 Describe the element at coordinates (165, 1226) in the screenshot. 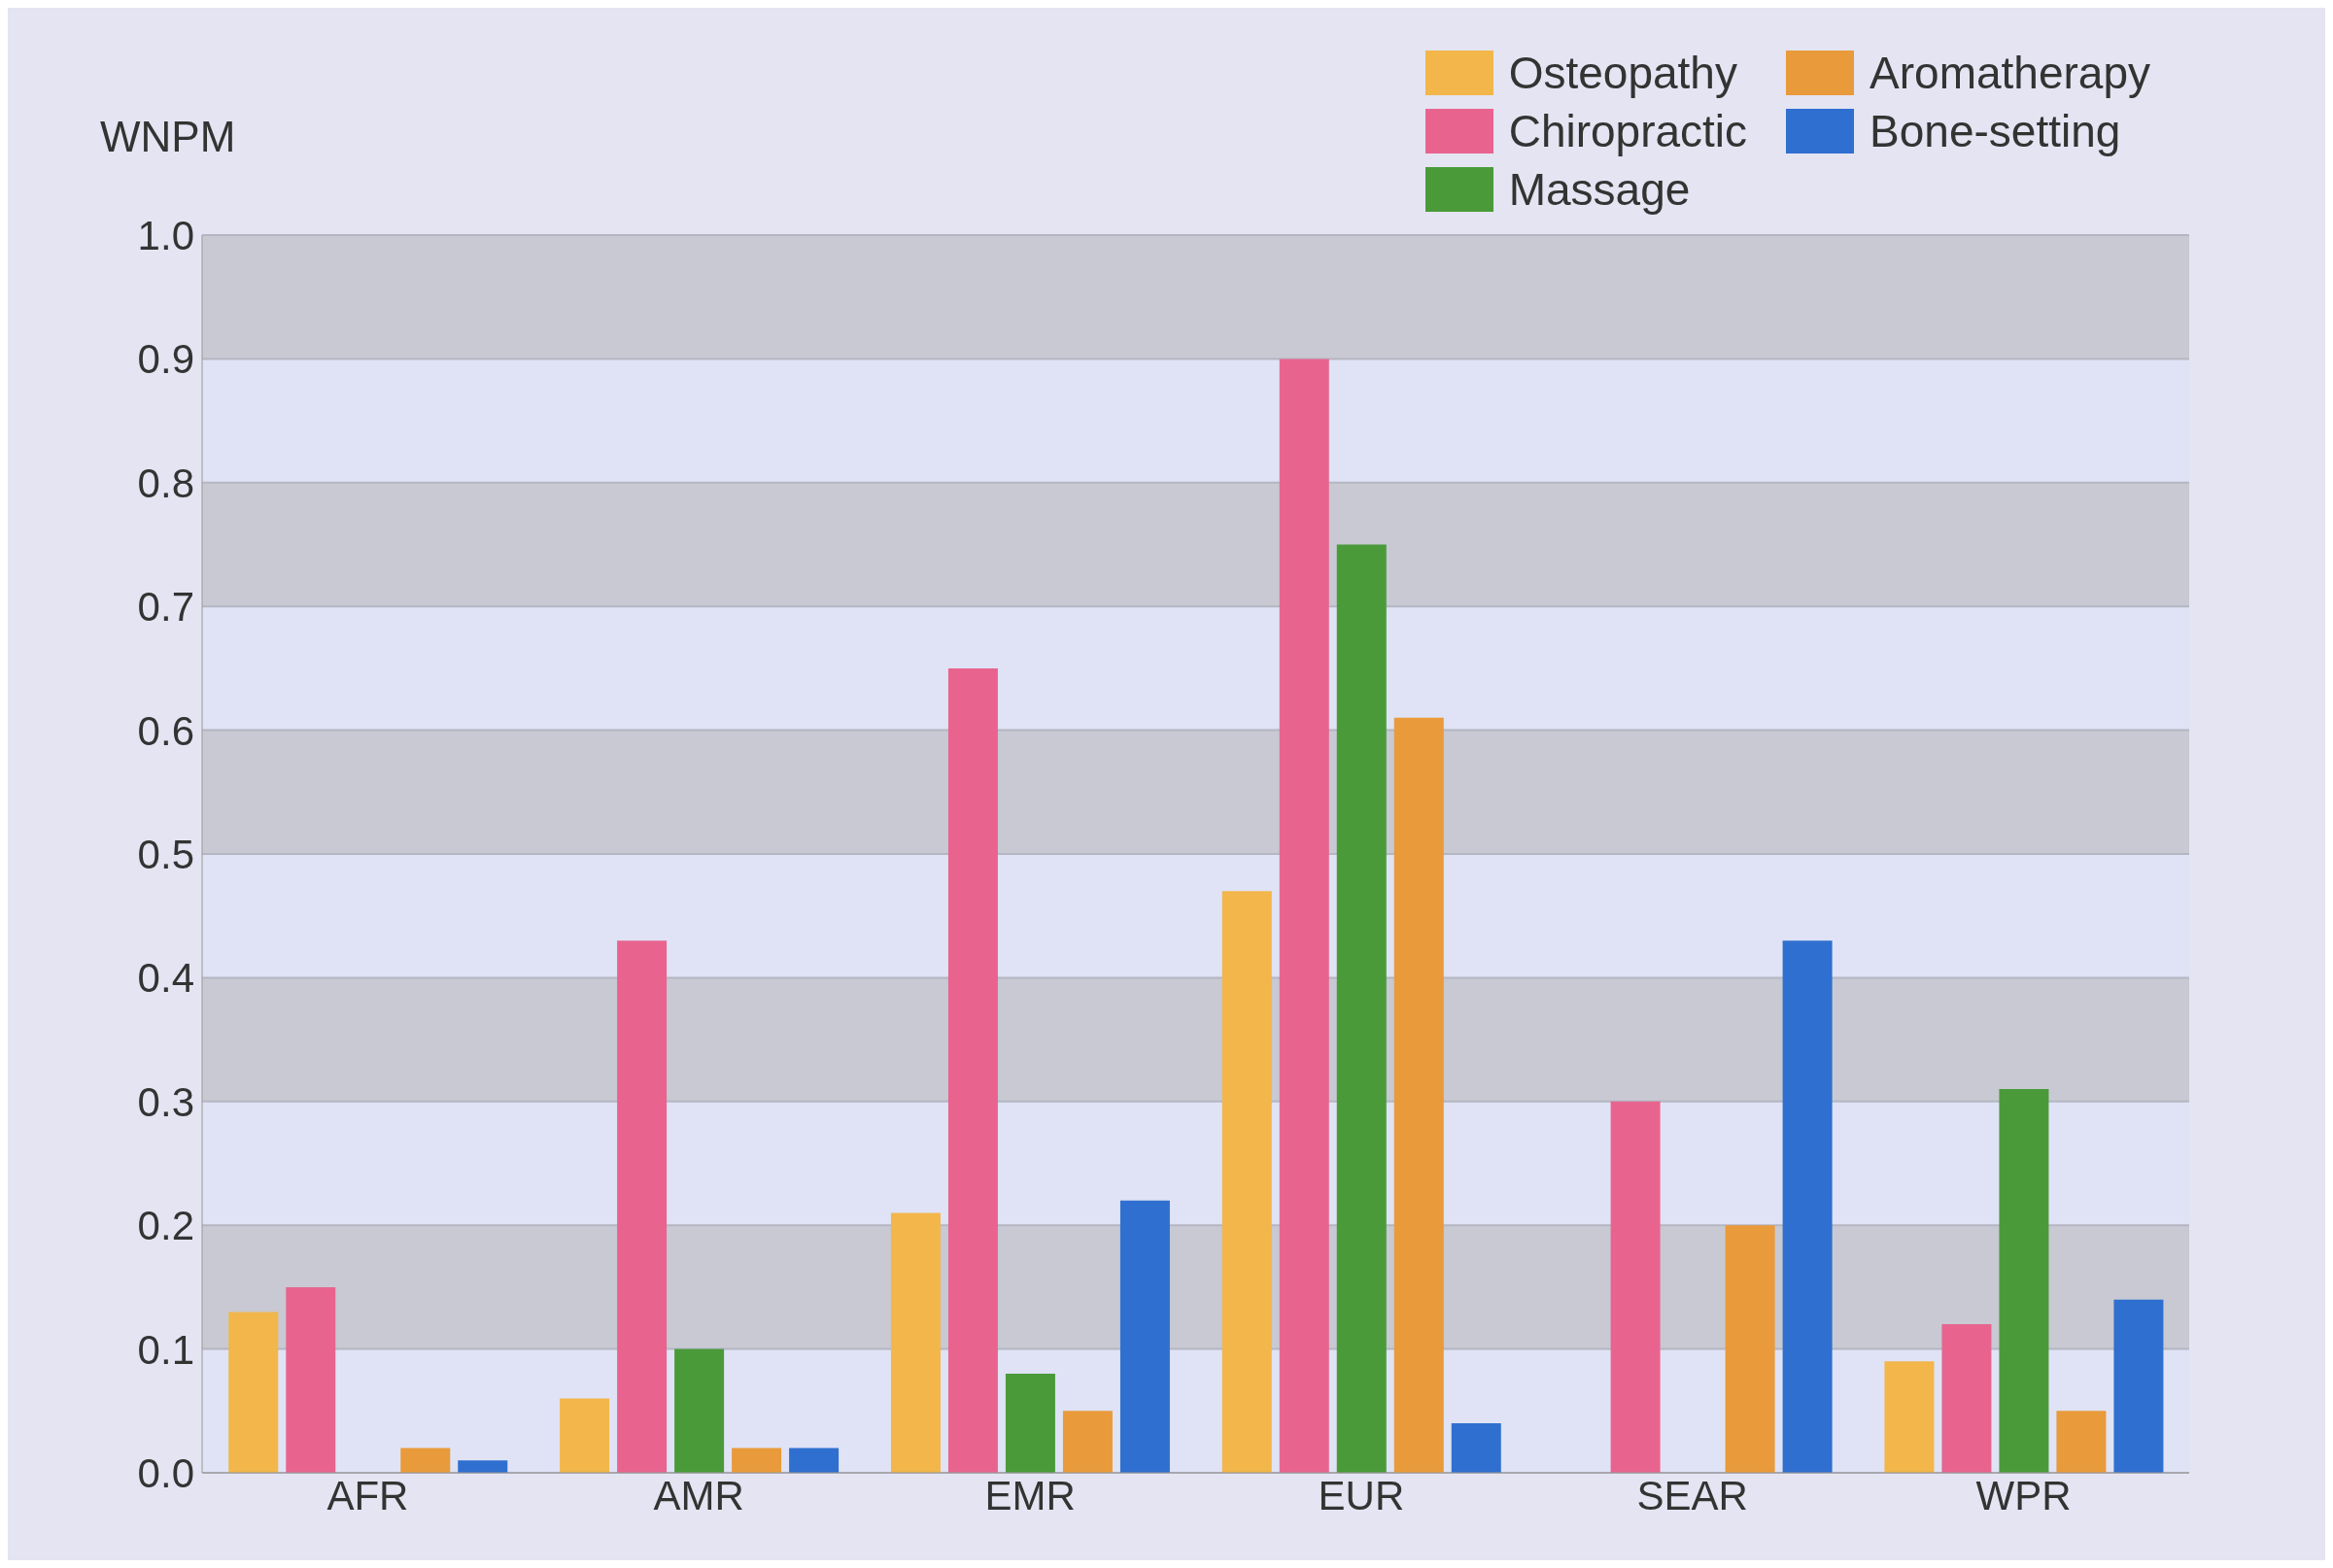

I see `y-tick-label: 0.2` at that location.